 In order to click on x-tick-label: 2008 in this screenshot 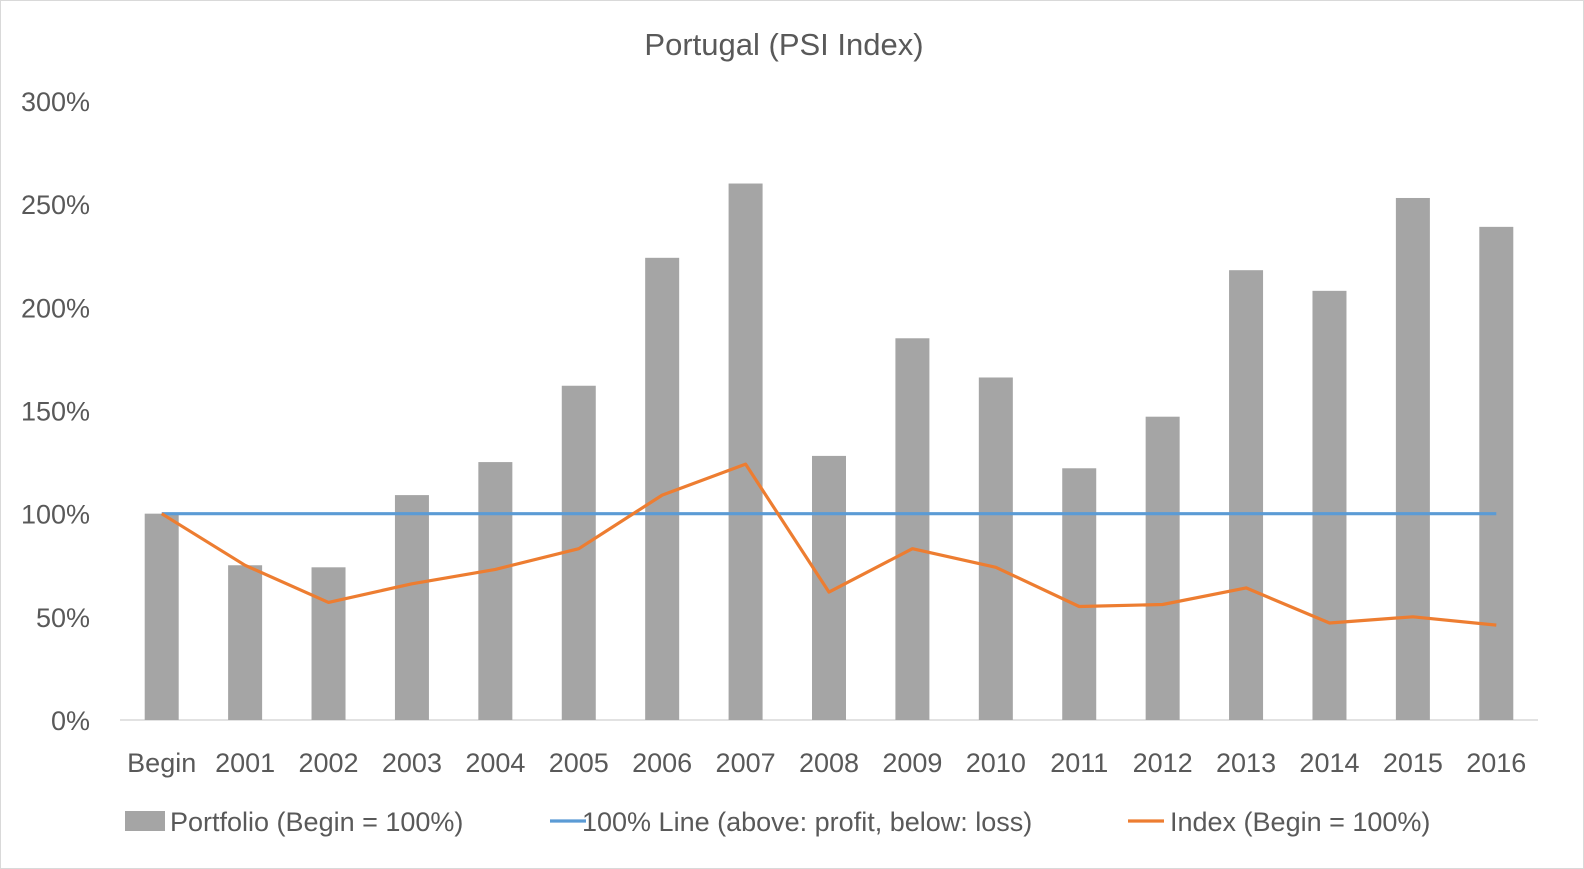, I will do `click(829, 763)`.